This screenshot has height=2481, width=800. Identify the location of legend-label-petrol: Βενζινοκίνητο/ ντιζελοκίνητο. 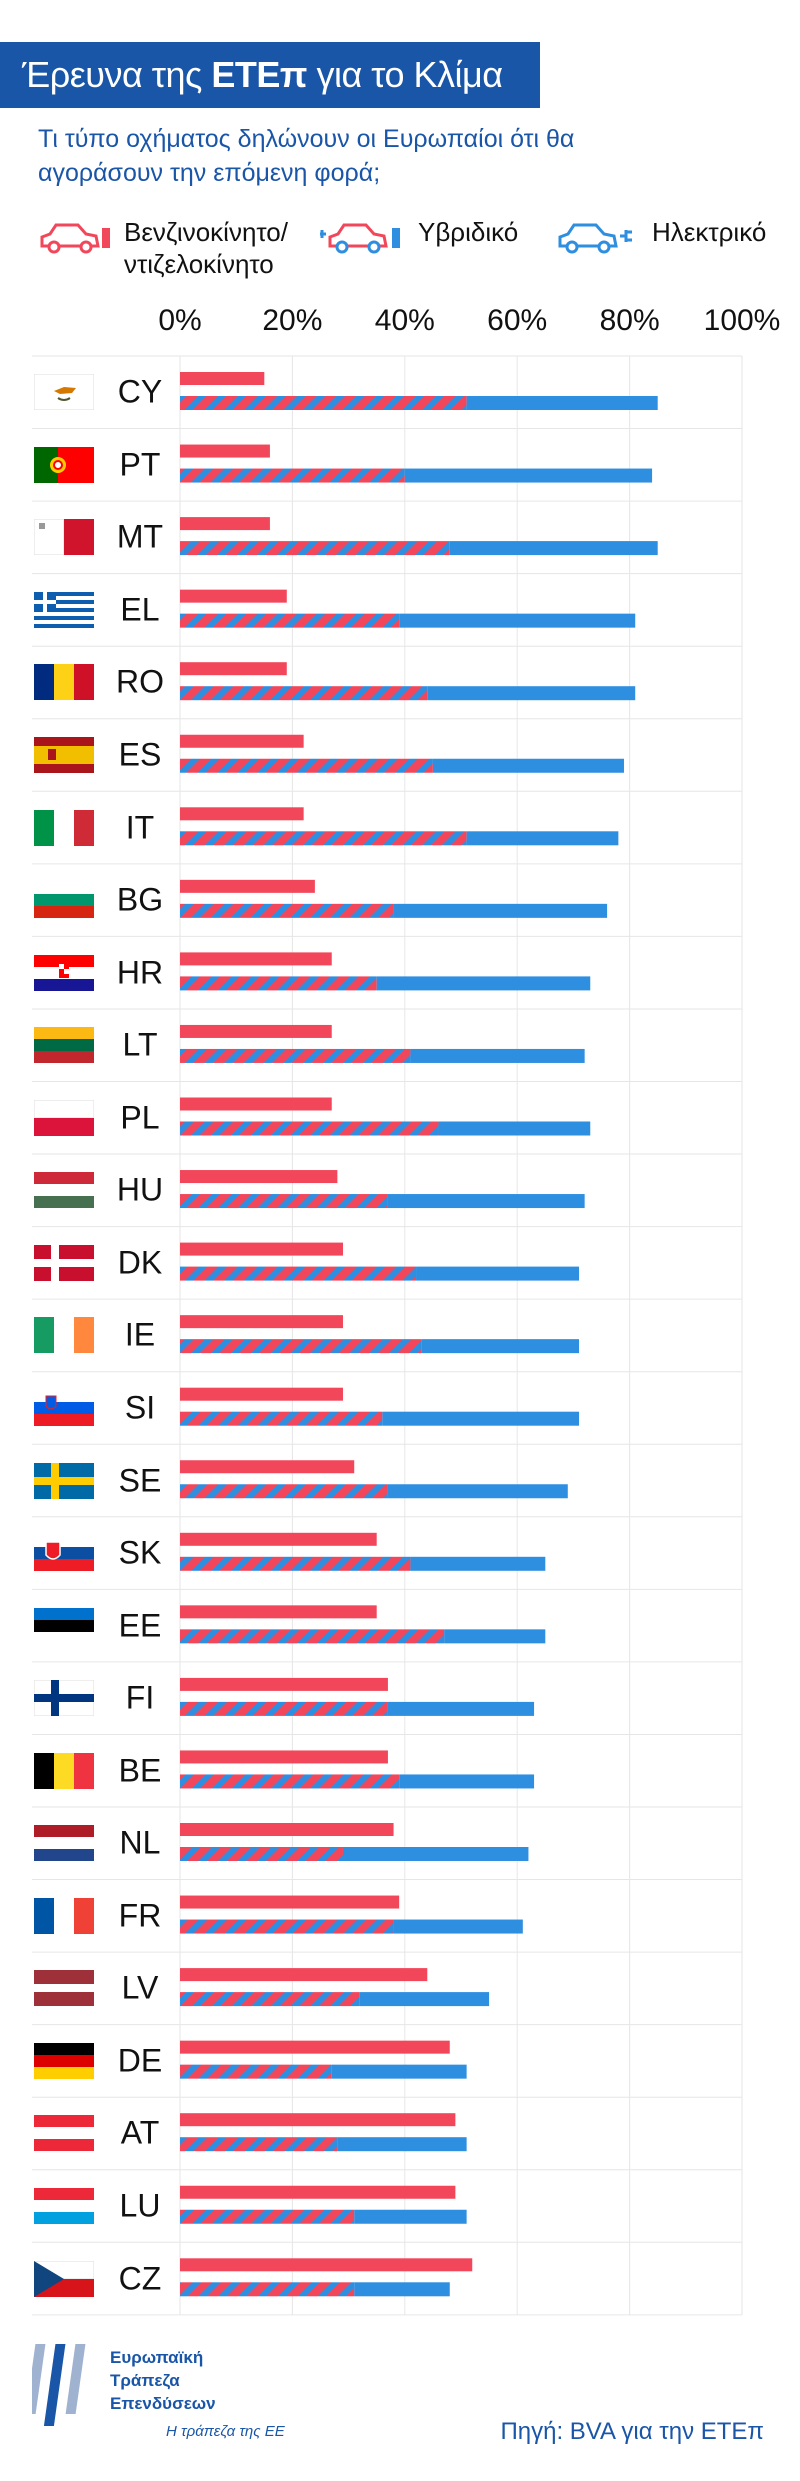
(206, 248).